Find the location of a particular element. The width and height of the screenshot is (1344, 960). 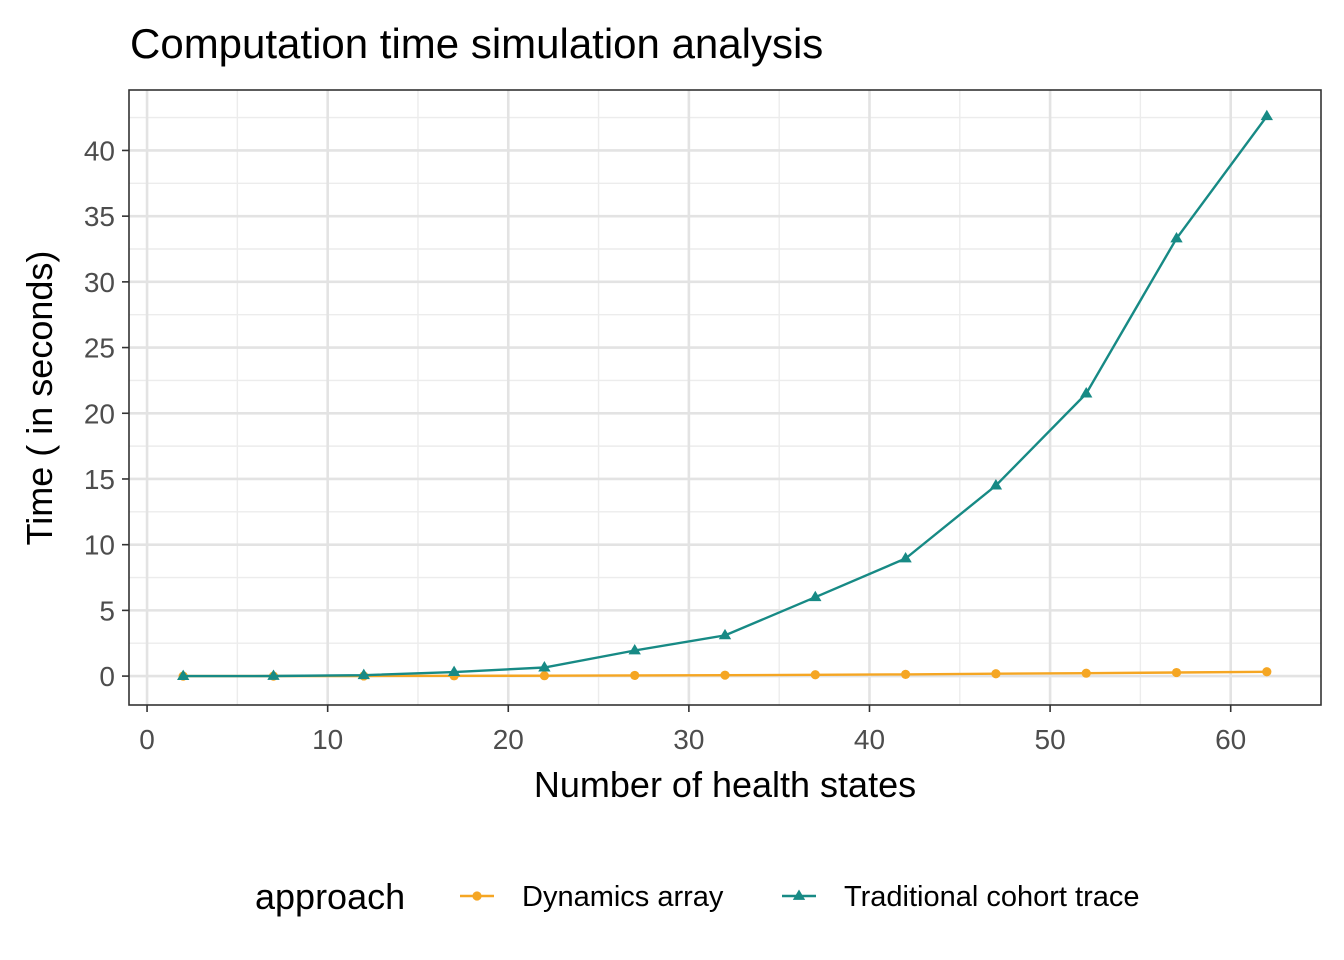

y-tick-label: 5 is located at coordinates (107, 610).